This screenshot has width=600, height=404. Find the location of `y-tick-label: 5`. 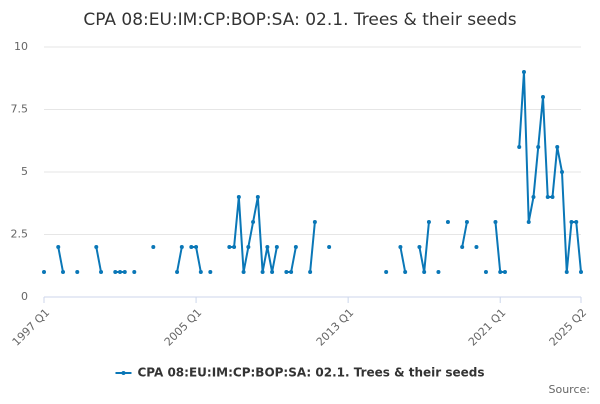

y-tick-label: 5 is located at coordinates (24, 171).